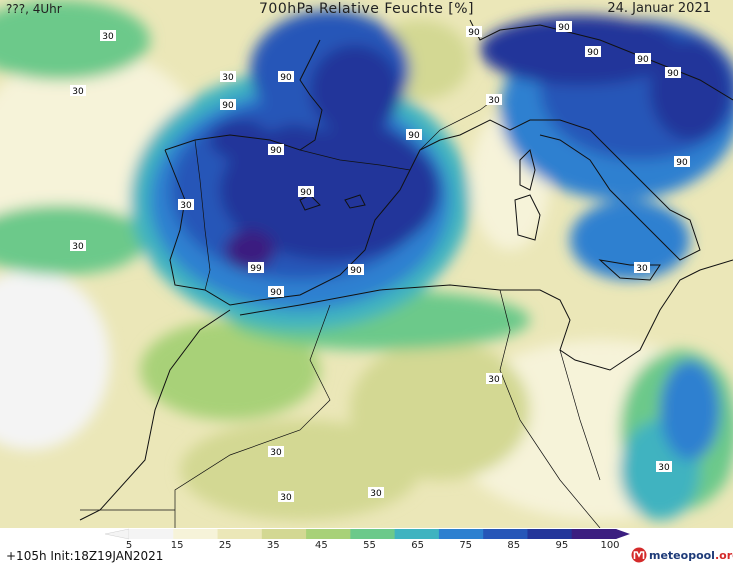 This screenshot has height=566, width=733. What do you see at coordinates (177, 545) in the screenshot?
I see `legend-tick-label: 15` at bounding box center [177, 545].